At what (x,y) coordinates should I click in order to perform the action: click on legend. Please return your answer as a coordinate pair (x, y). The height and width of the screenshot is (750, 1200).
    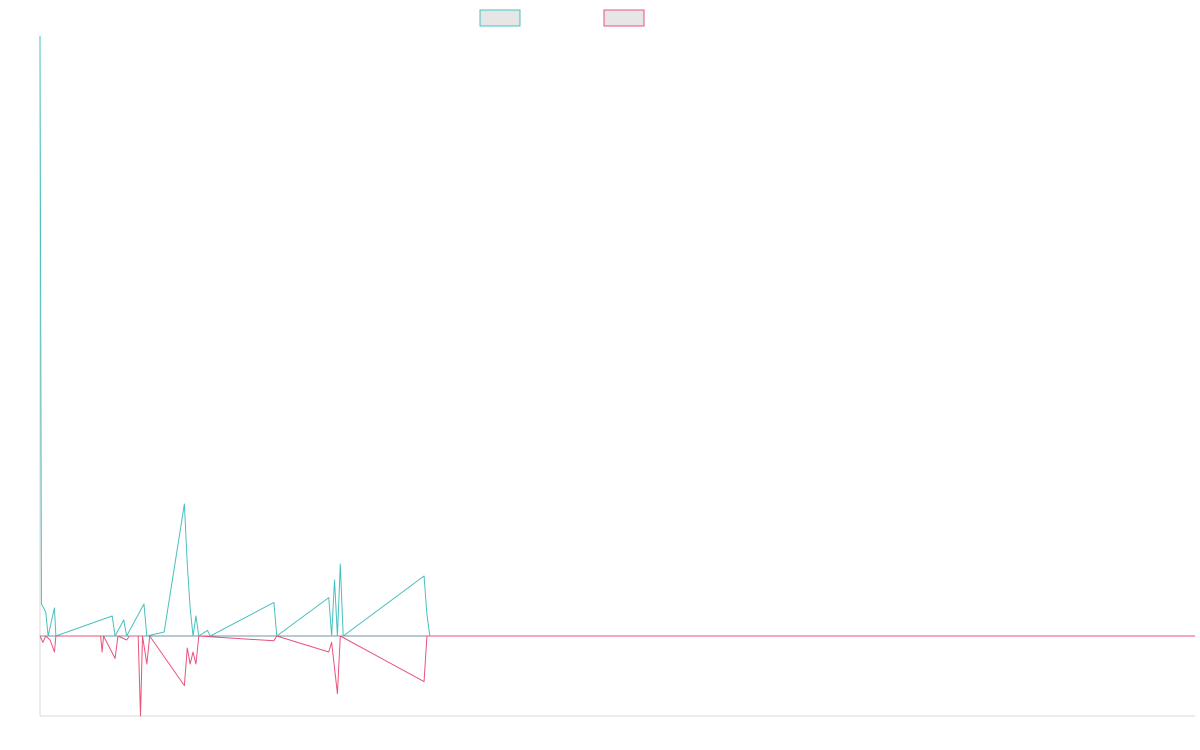
    Looking at the image, I should click on (562, 18).